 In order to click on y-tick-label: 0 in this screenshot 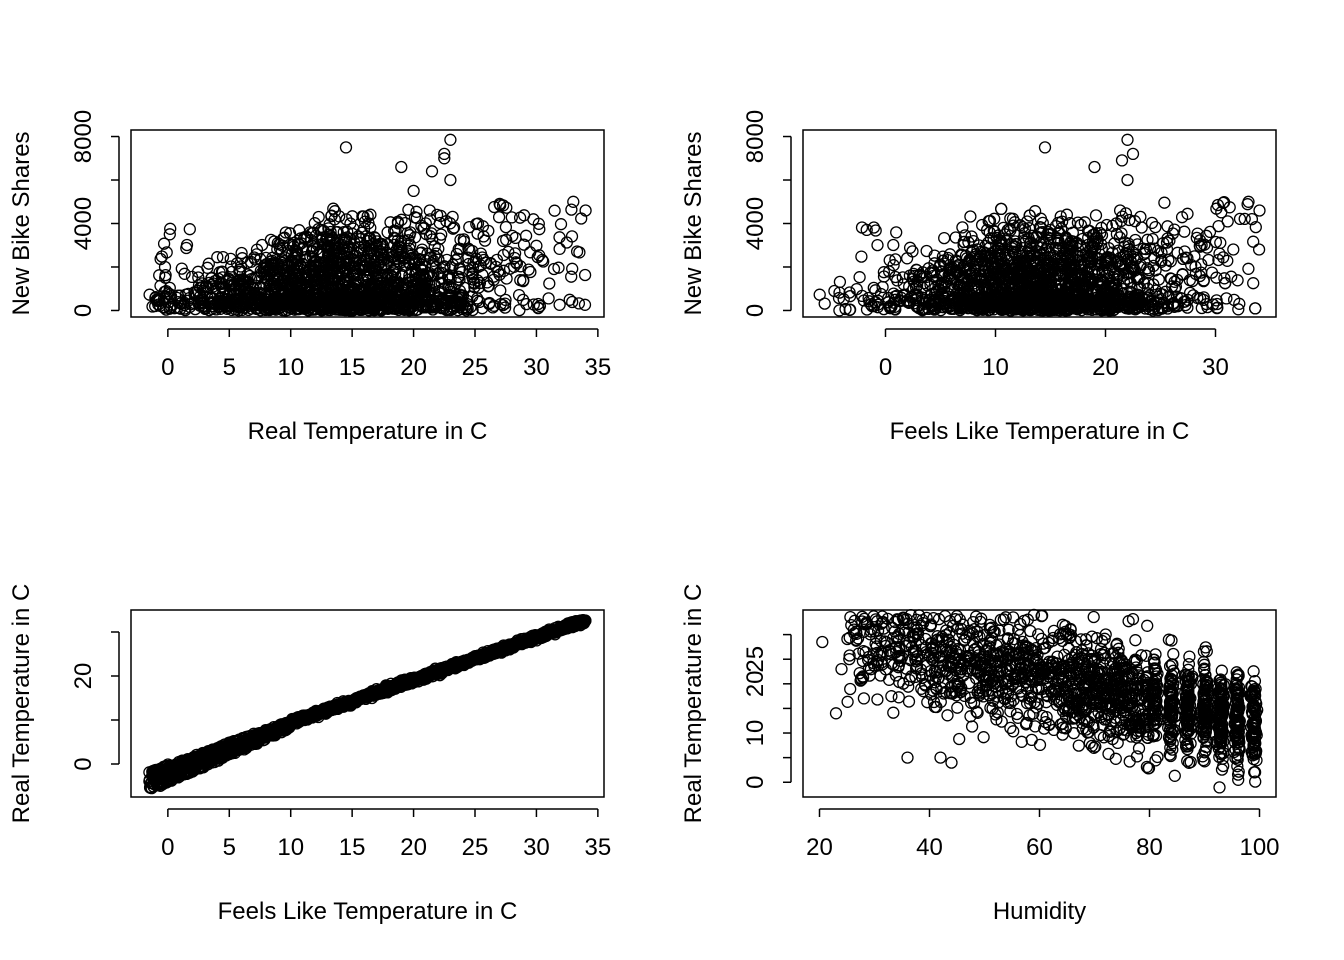, I will do `click(755, 310)`.